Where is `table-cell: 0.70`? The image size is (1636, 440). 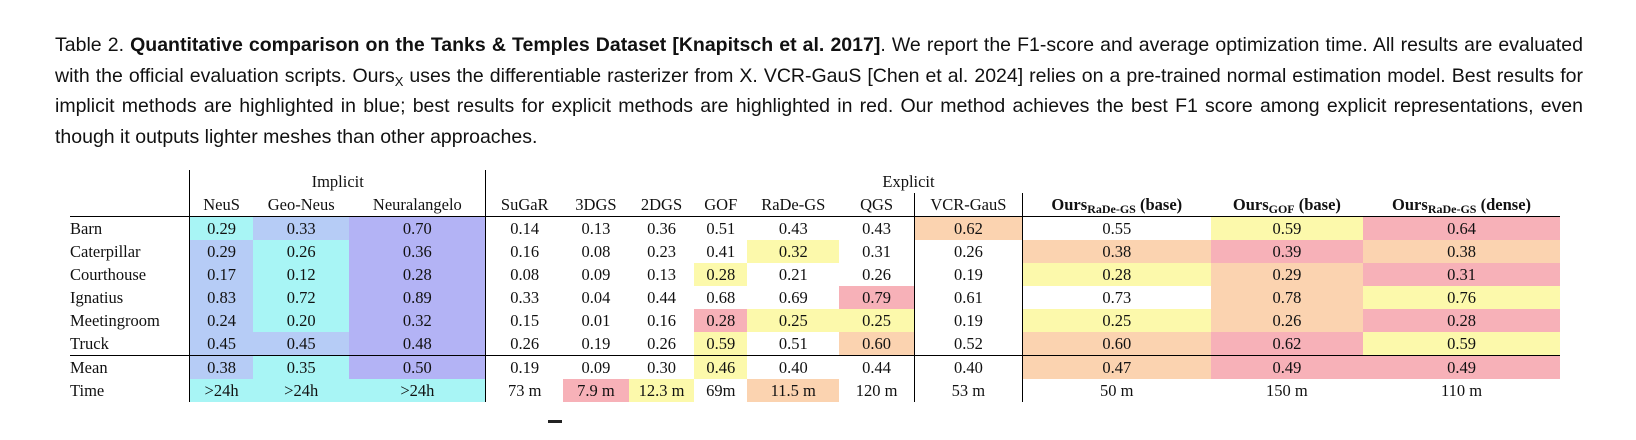 table-cell: 0.70 is located at coordinates (417, 228).